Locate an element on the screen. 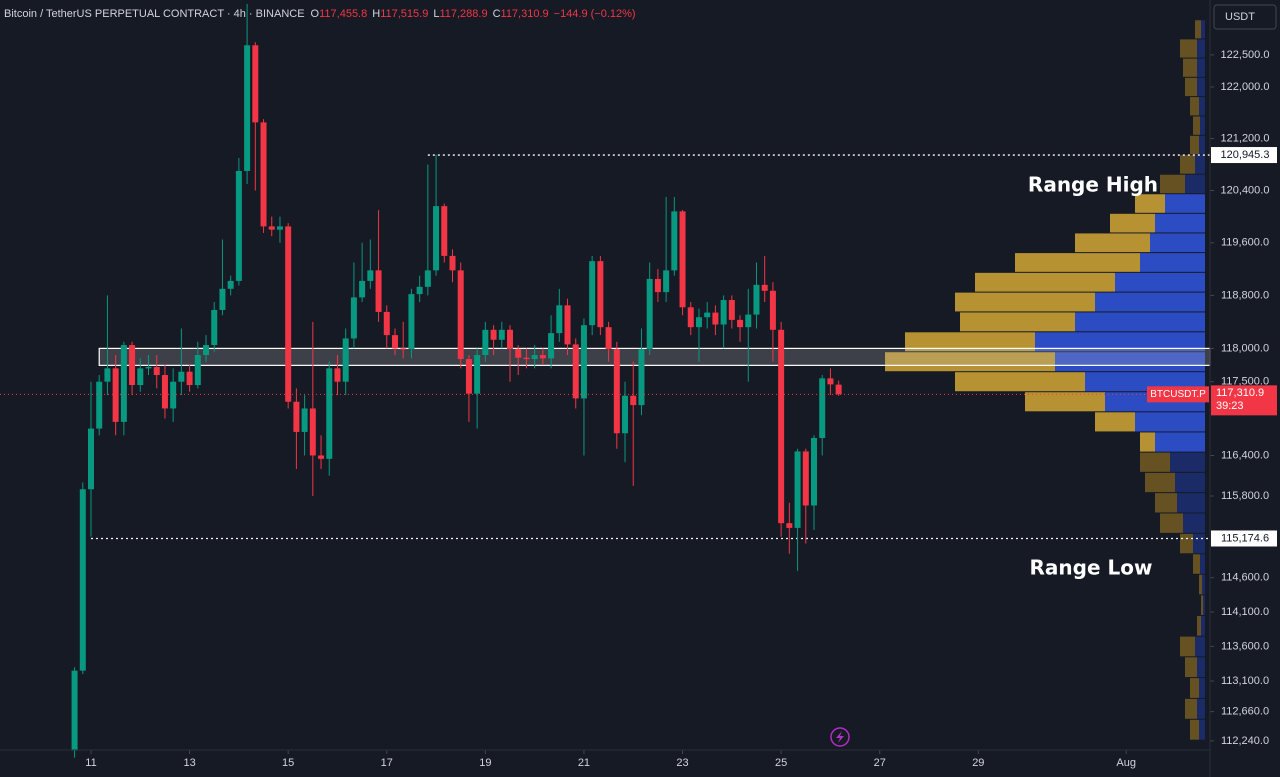 This screenshot has height=777, width=1280. y-tick-label: 113,100.0 is located at coordinates (1245, 681).